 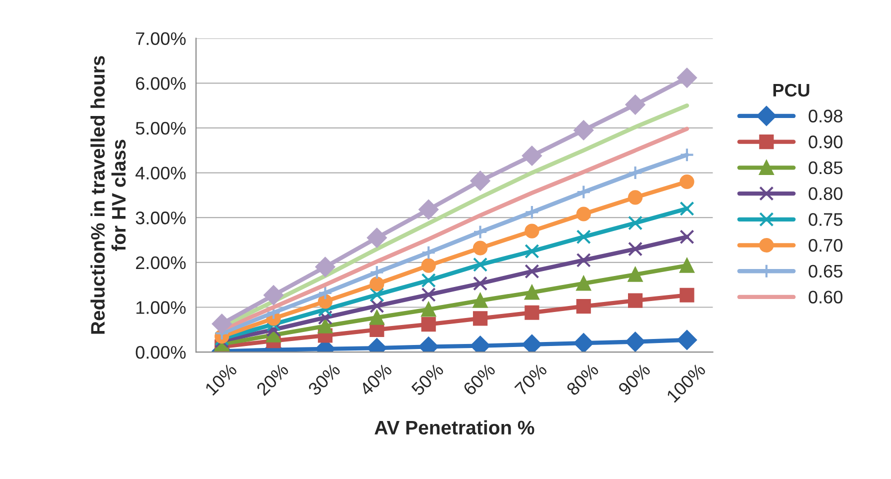 I want to click on x-tick-label: 90%, so click(x=634, y=379).